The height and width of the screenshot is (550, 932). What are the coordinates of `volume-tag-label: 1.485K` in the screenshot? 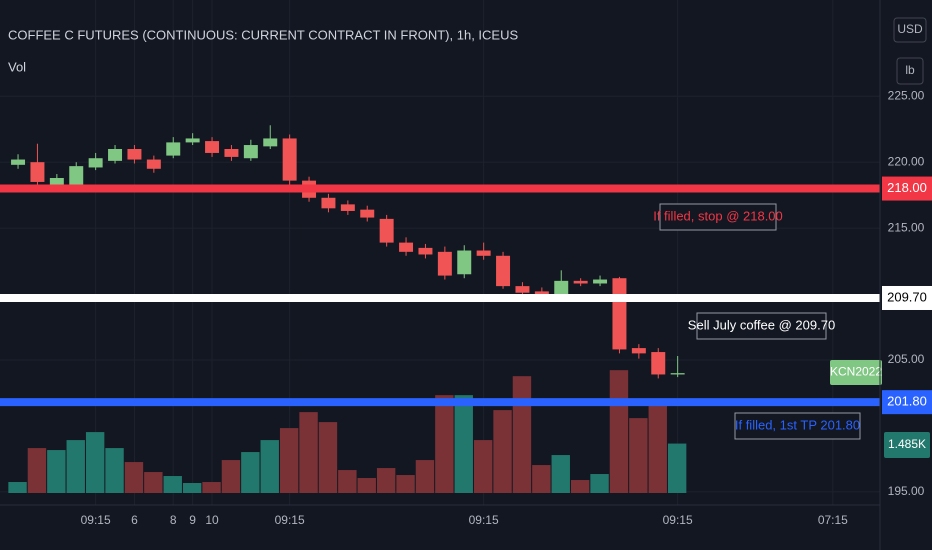 It's located at (907, 444).